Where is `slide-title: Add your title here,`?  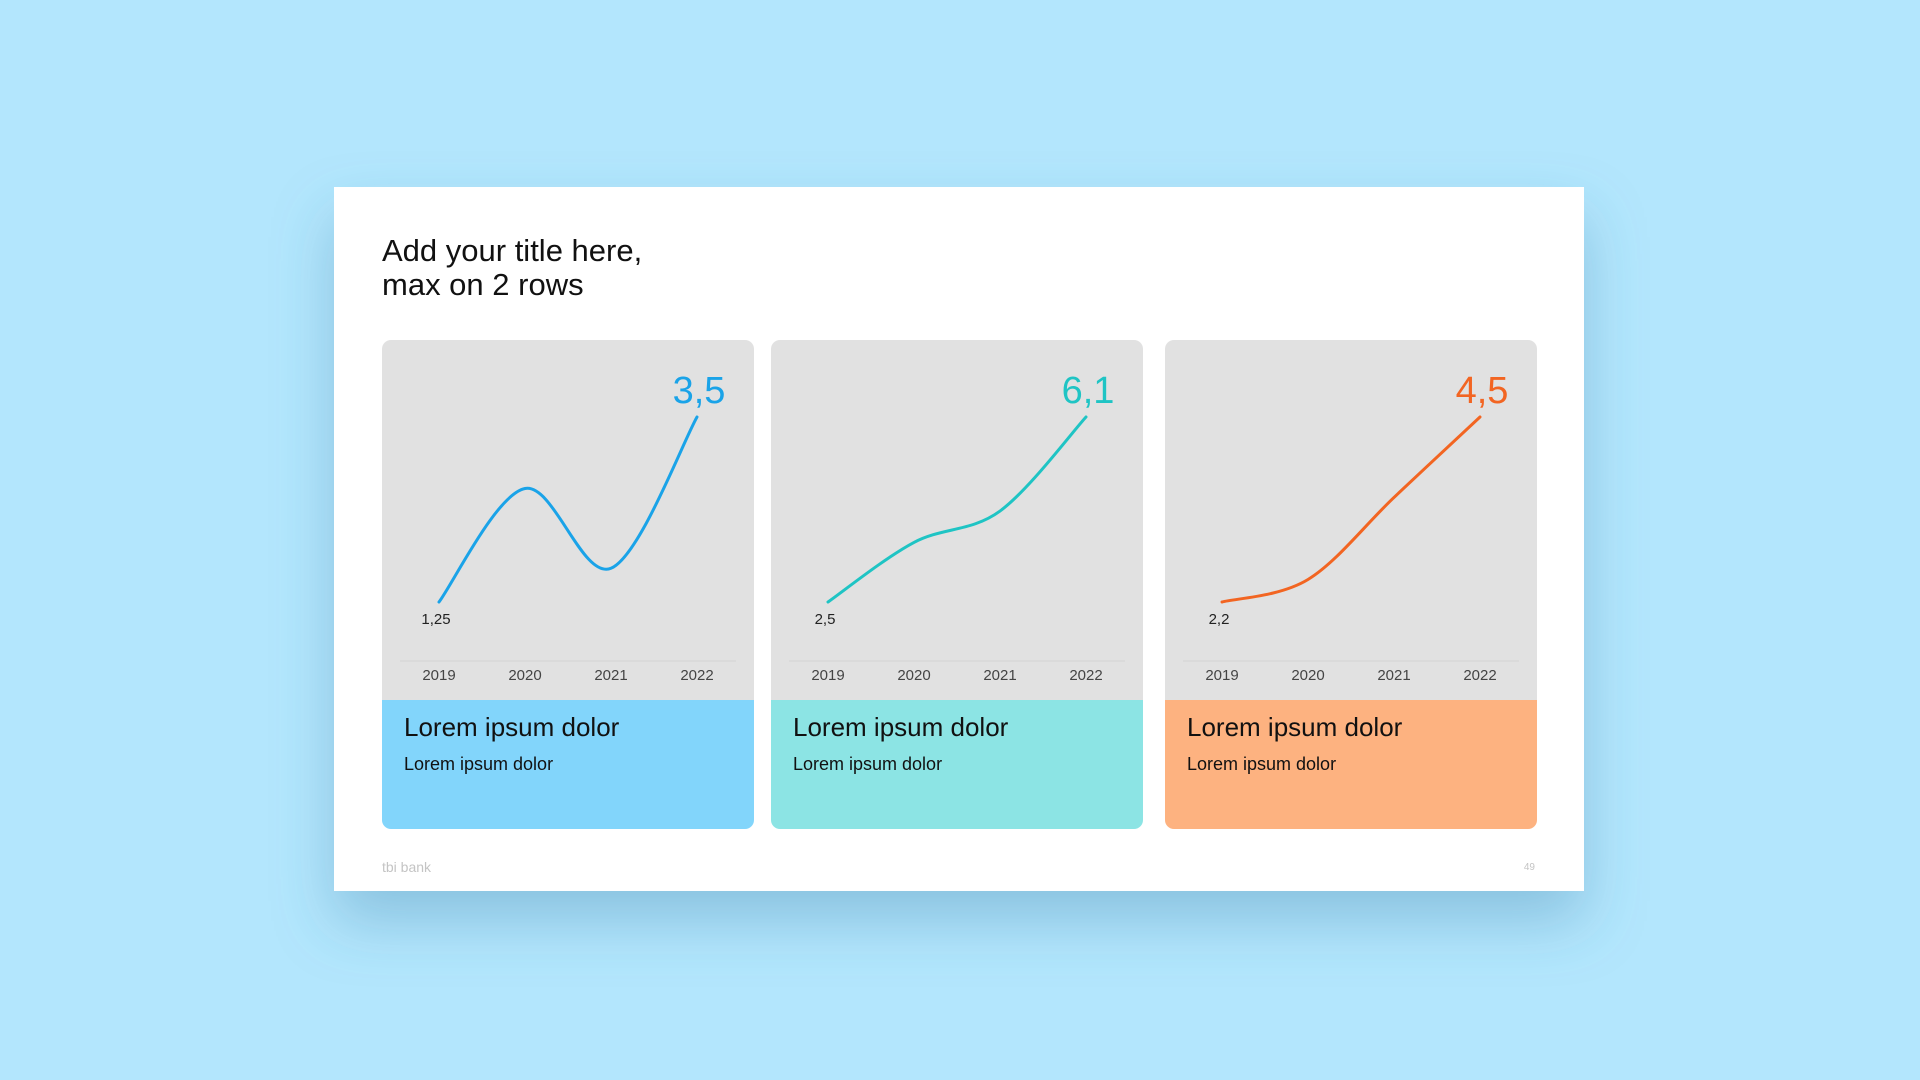 slide-title: Add your title here, is located at coordinates (512, 250).